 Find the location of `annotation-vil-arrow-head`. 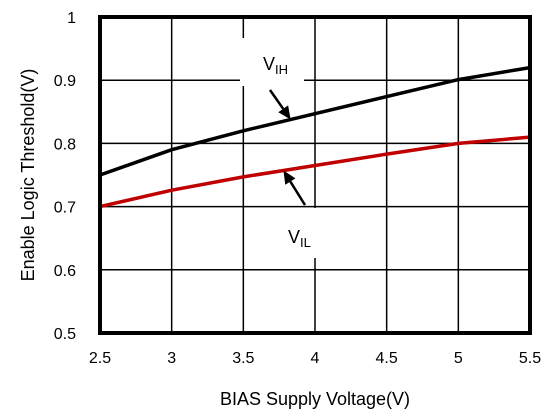

annotation-vil-arrow-head is located at coordinates (289, 177).